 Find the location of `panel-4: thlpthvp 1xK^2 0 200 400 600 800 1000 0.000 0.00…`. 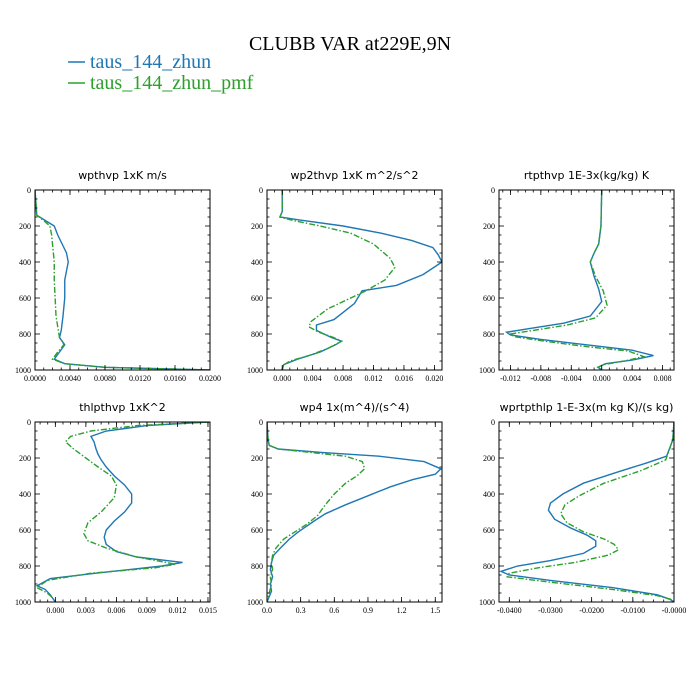

panel-4: thlpthvp 1xK^2 0 200 400 600 800 1000 0.000 0.00… is located at coordinates (116, 508).